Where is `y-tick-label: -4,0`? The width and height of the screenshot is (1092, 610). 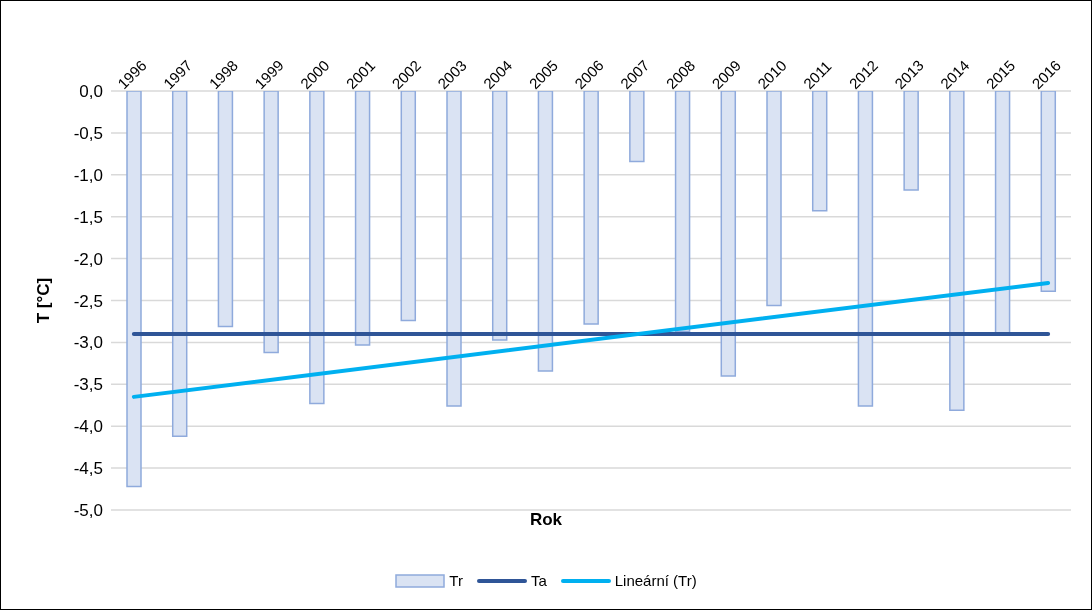
y-tick-label: -4,0 is located at coordinates (88, 427).